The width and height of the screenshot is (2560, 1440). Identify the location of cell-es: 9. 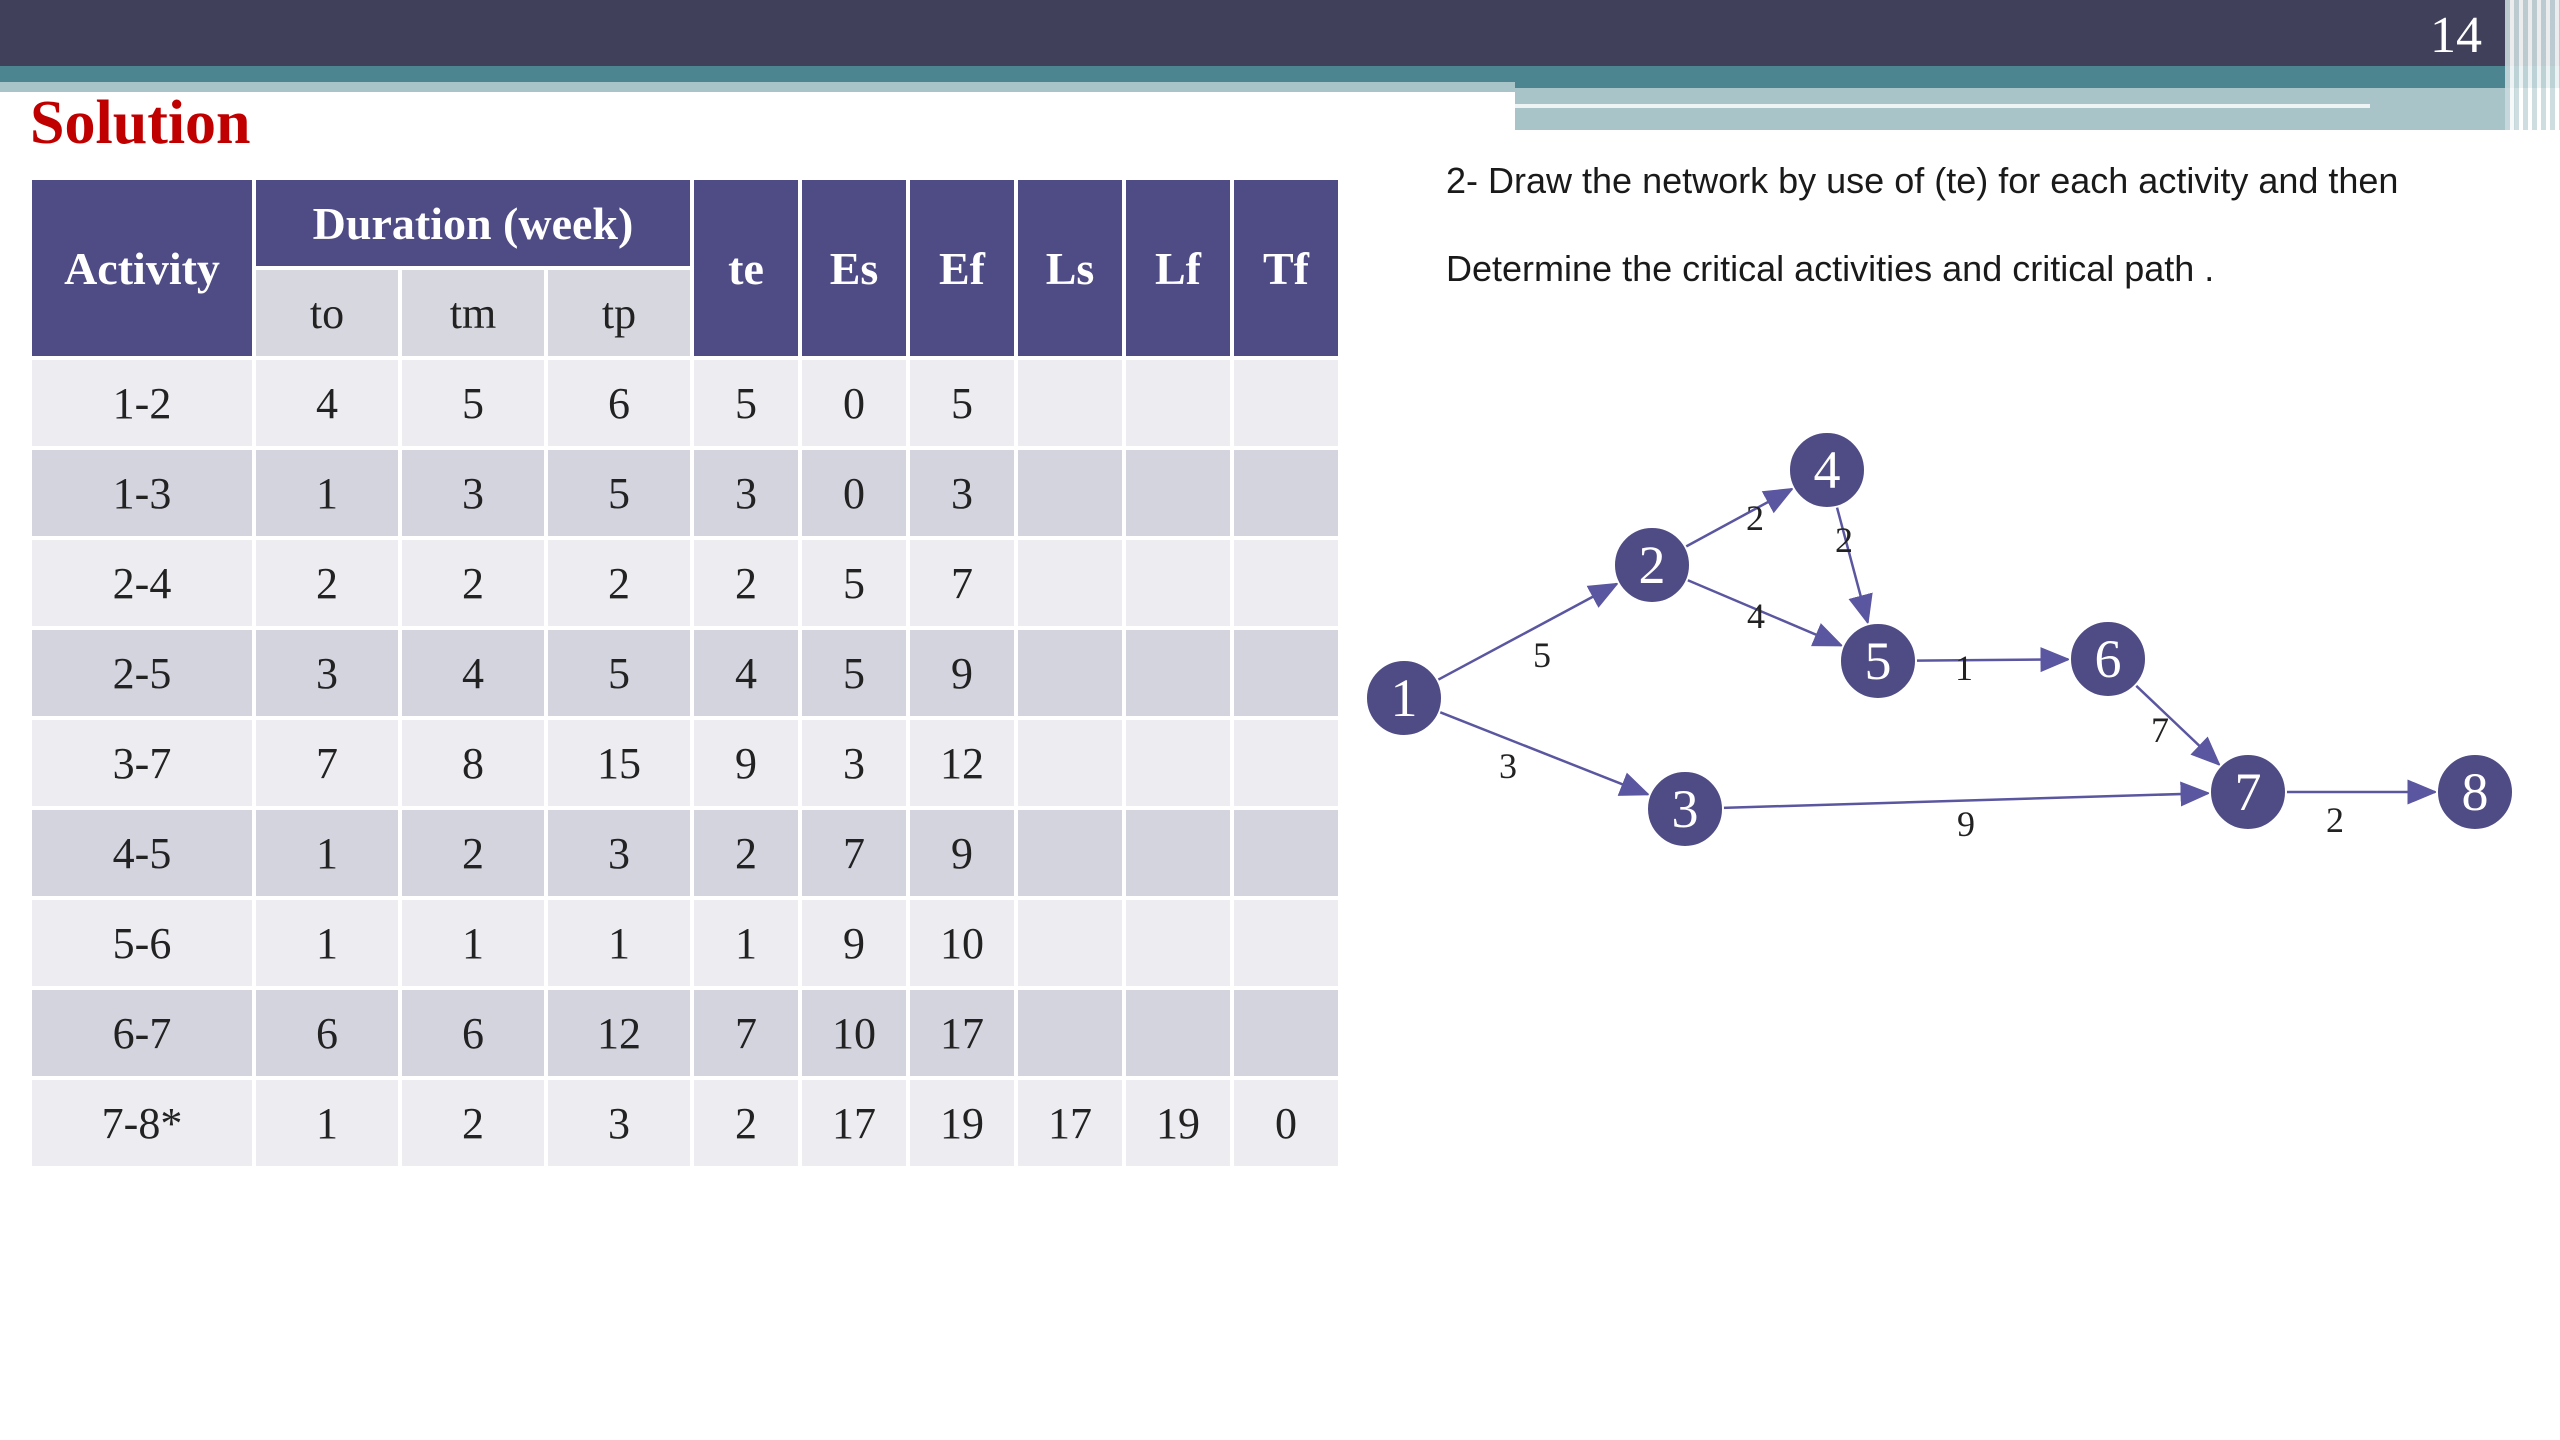
(854, 943).